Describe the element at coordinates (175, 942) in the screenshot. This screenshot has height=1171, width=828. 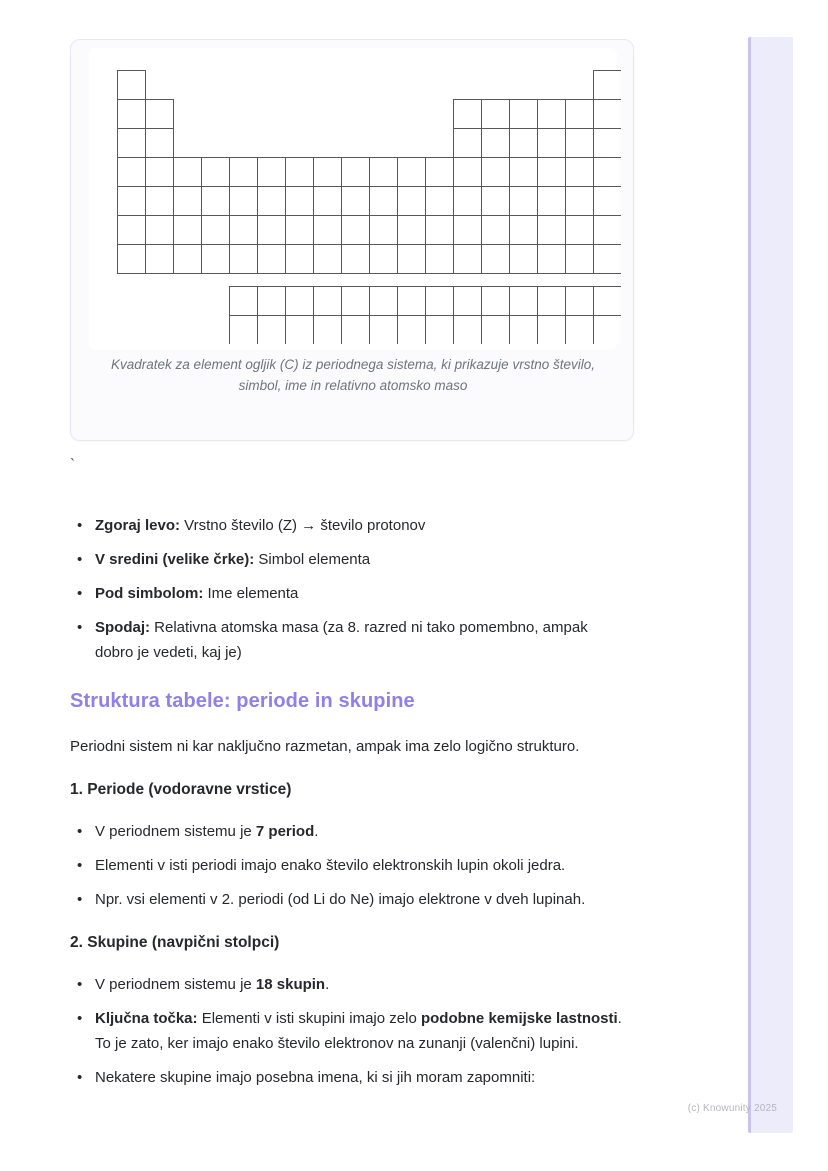
I see `subsection-title-groups: 2. Skupine (navpični stolpci)` at that location.